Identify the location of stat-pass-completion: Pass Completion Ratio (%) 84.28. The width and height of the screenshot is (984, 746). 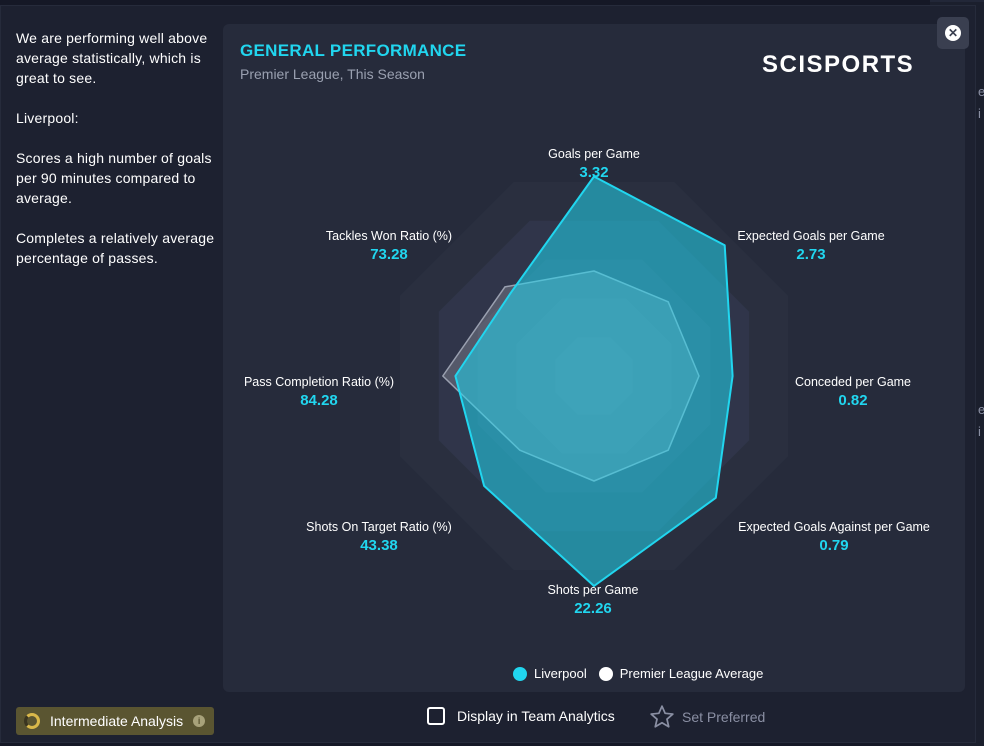
(319, 393).